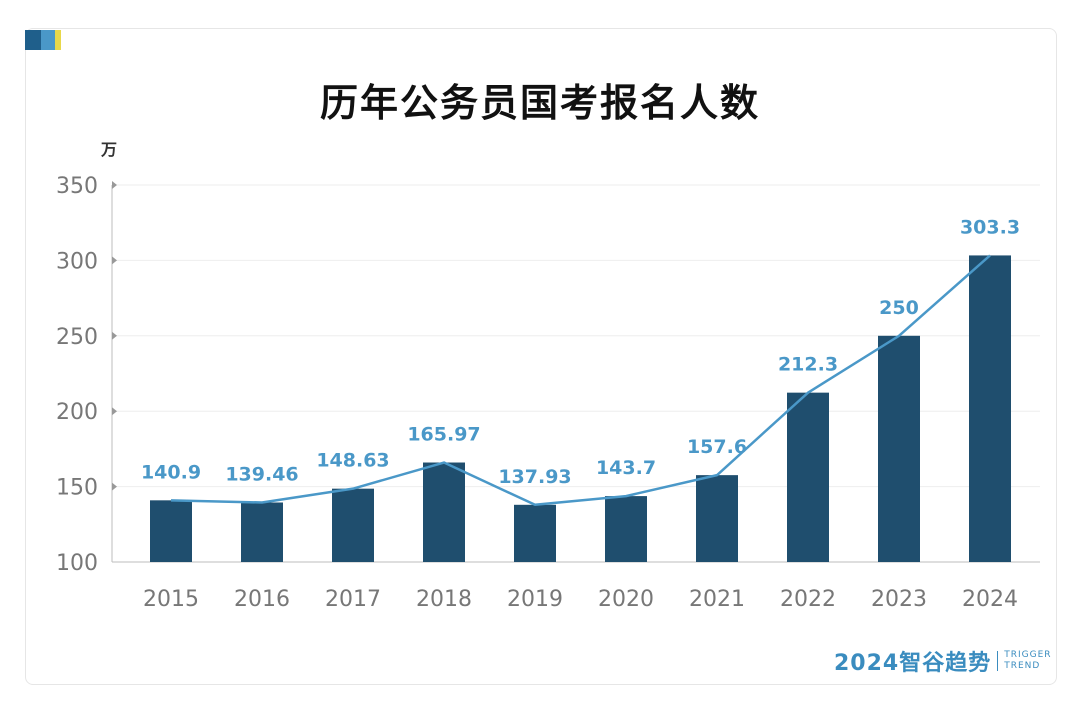 The height and width of the screenshot is (710, 1080). Describe the element at coordinates (444, 599) in the screenshot. I see `x-tick-label: 2018` at that location.